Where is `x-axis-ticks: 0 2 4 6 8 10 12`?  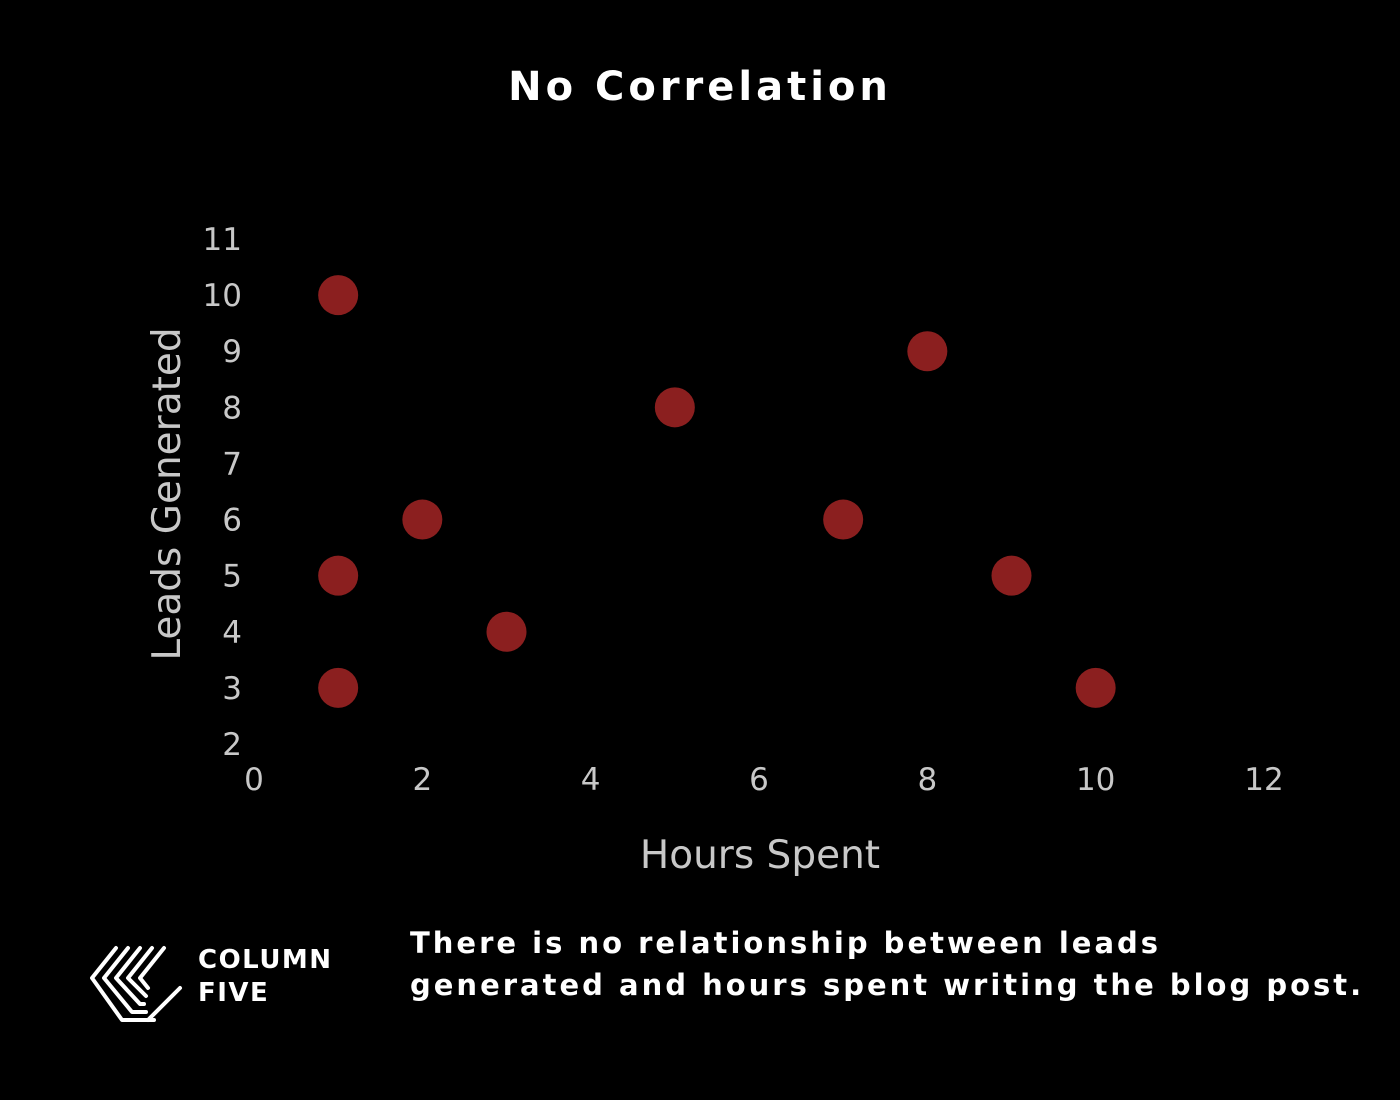
x-axis-ticks: 0 2 4 6 8 10 12 is located at coordinates (764, 780).